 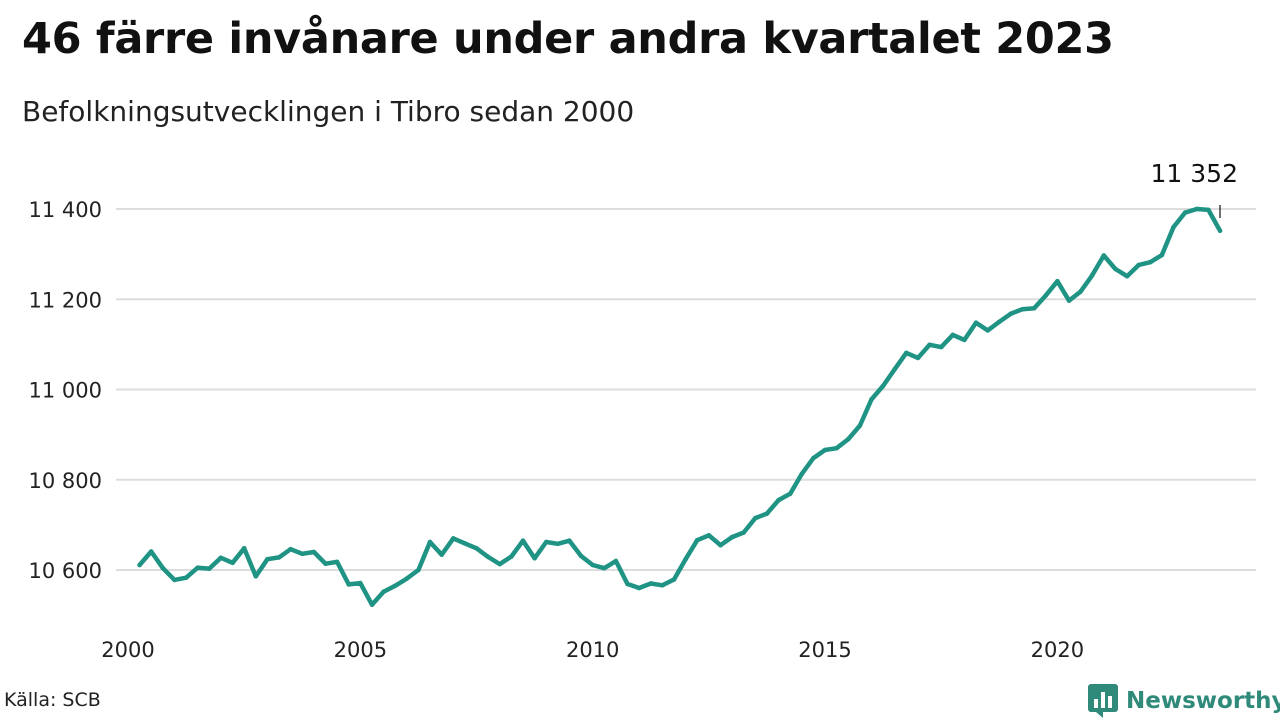 What do you see at coordinates (65, 300) in the screenshot?
I see `y-tick-label: 11 200` at bounding box center [65, 300].